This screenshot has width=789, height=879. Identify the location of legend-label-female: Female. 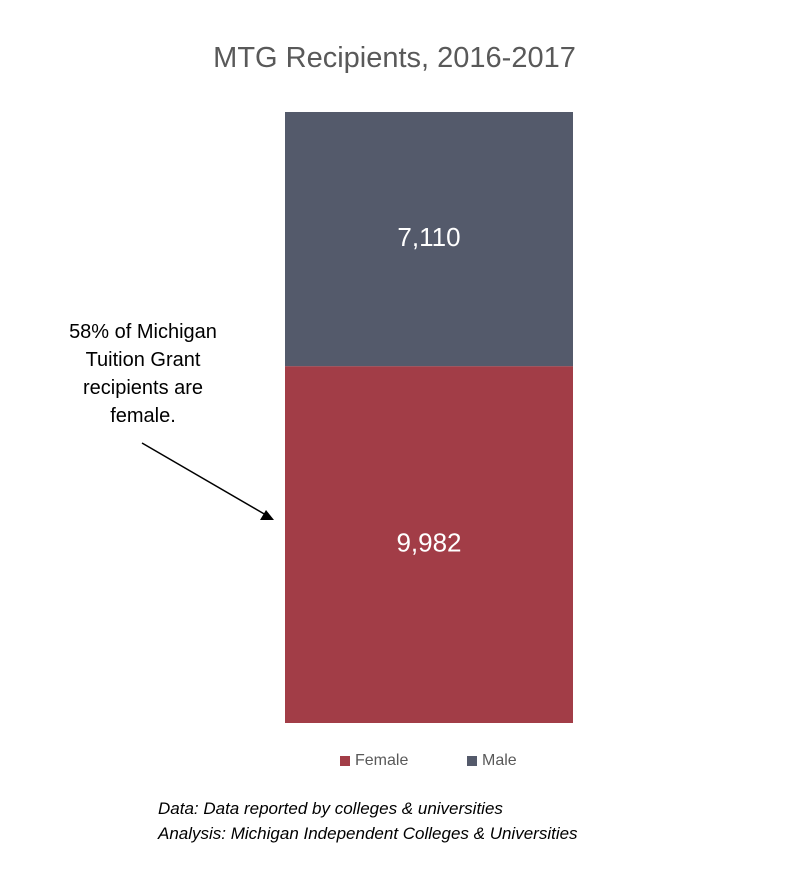
(382, 760).